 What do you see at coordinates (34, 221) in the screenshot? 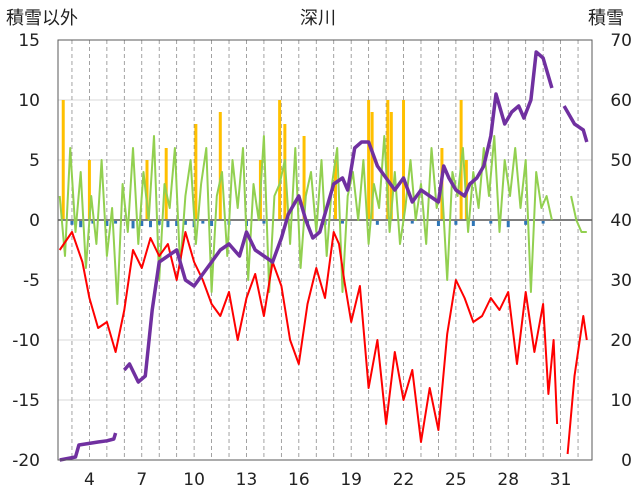
I see `left-tick-label: 0` at bounding box center [34, 221].